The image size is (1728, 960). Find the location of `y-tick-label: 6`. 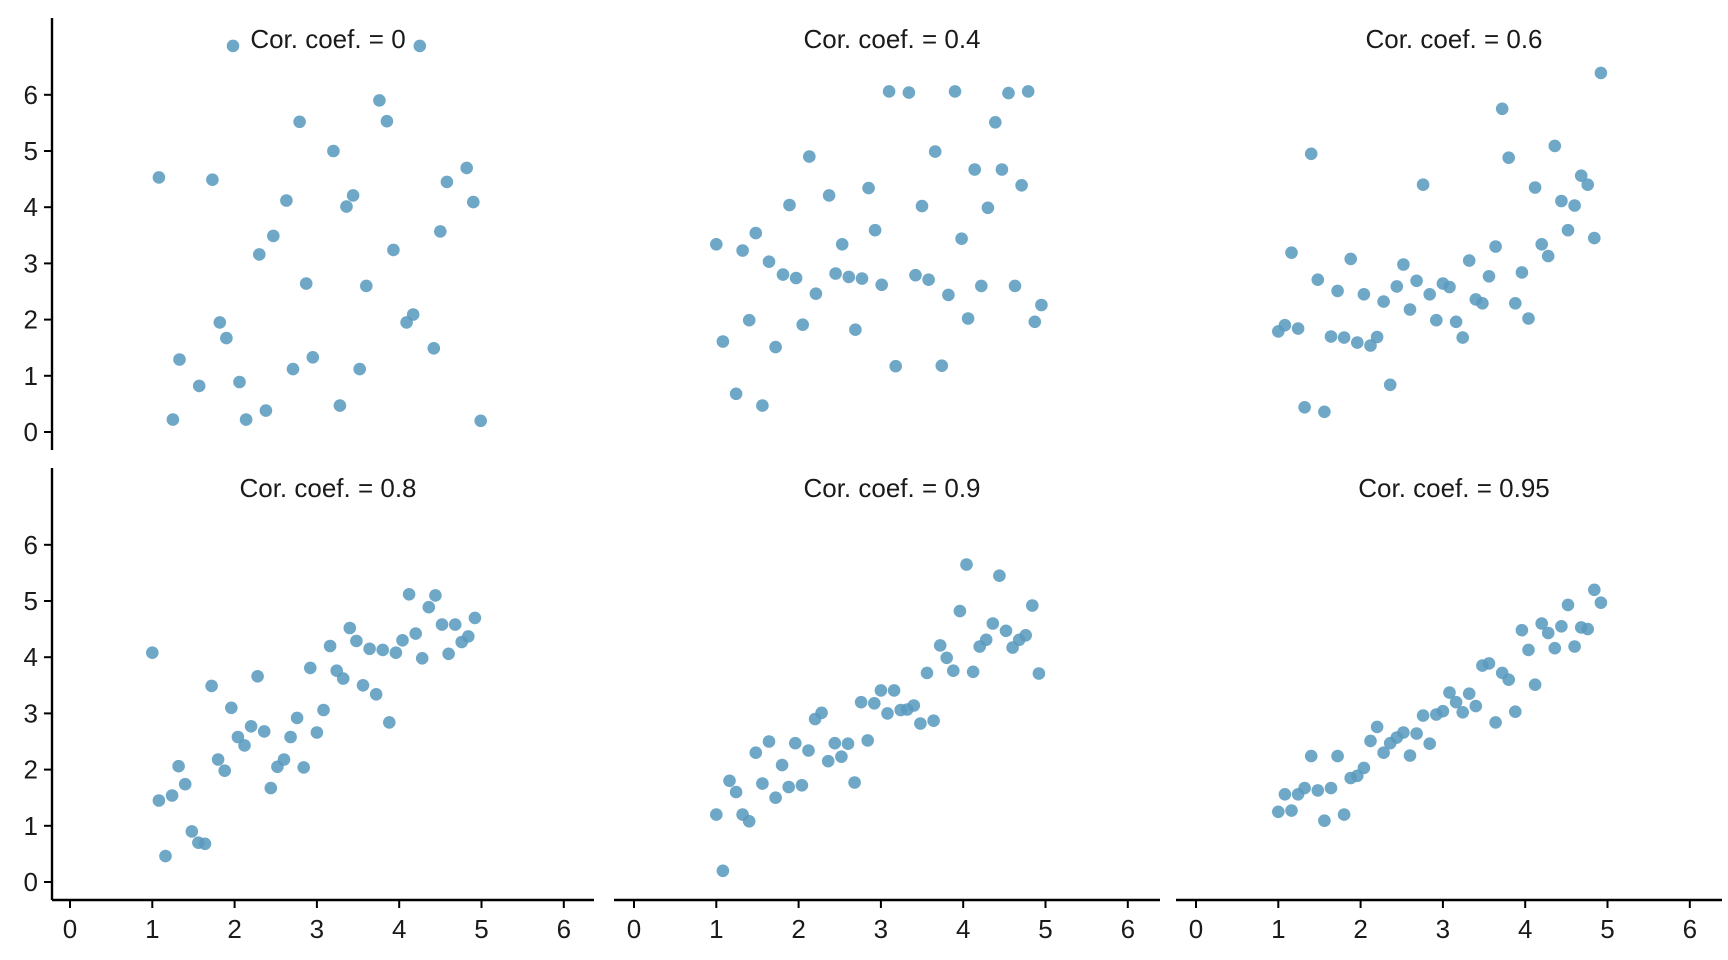

y-tick-label: 6 is located at coordinates (31, 545).